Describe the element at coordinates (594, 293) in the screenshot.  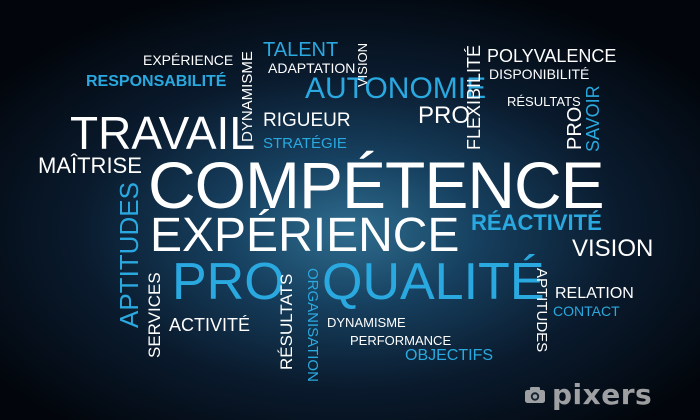
I see `word-relation: RELATION` at that location.